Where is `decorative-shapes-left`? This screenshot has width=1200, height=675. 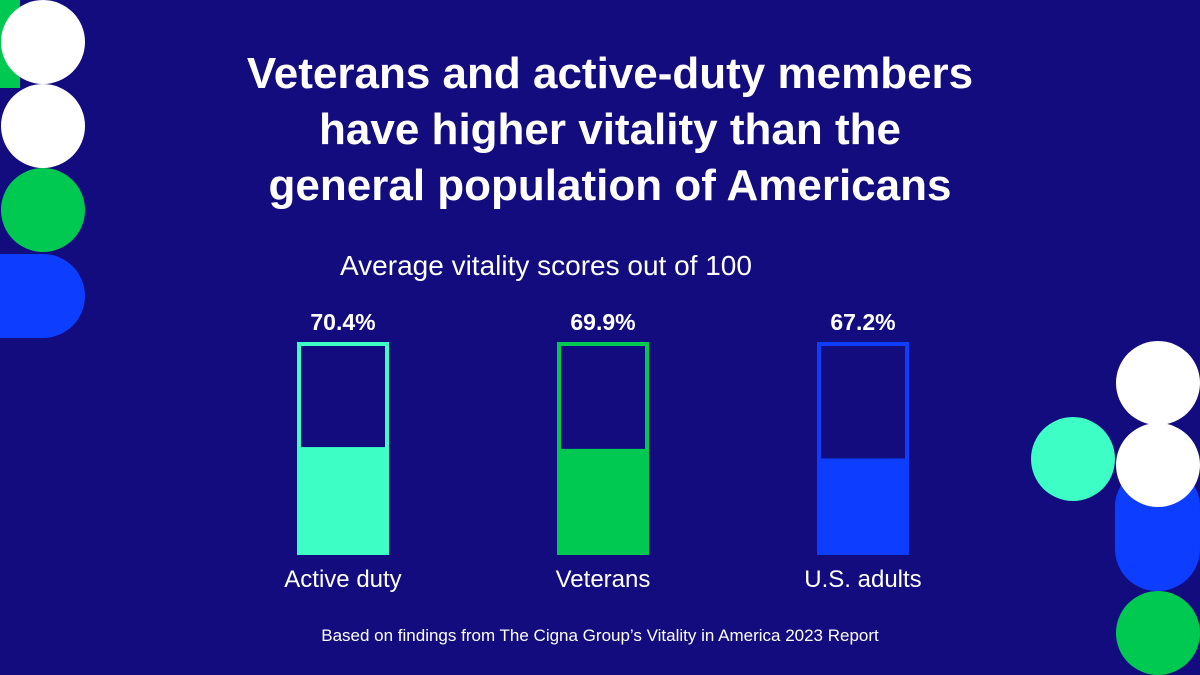
decorative-shapes-left is located at coordinates (42, 169).